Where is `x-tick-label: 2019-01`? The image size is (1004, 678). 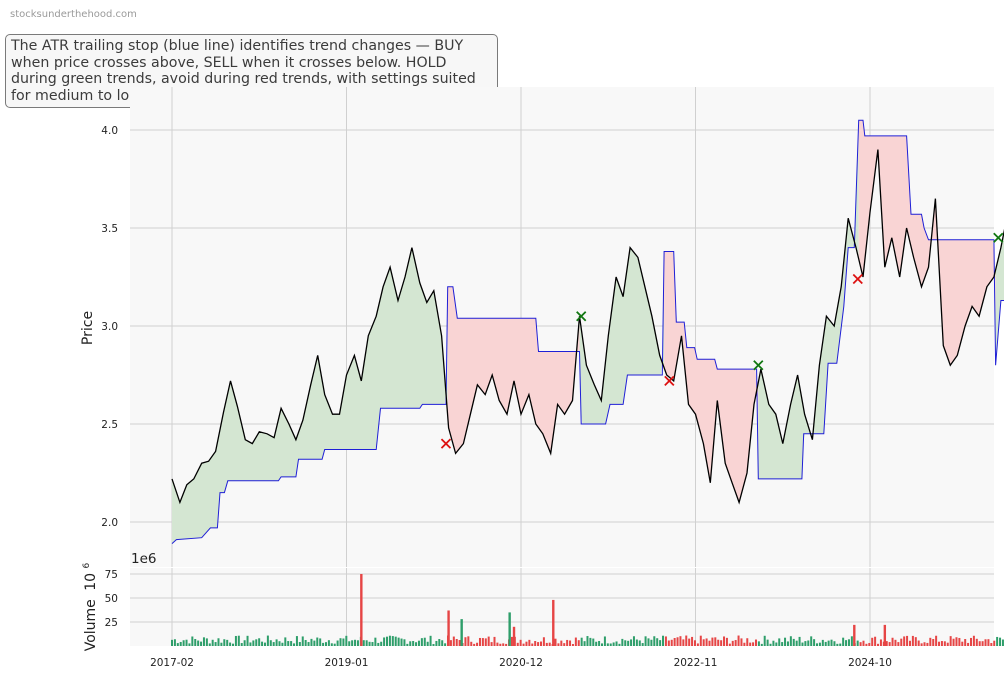
x-tick-label: 2019-01 is located at coordinates (347, 663).